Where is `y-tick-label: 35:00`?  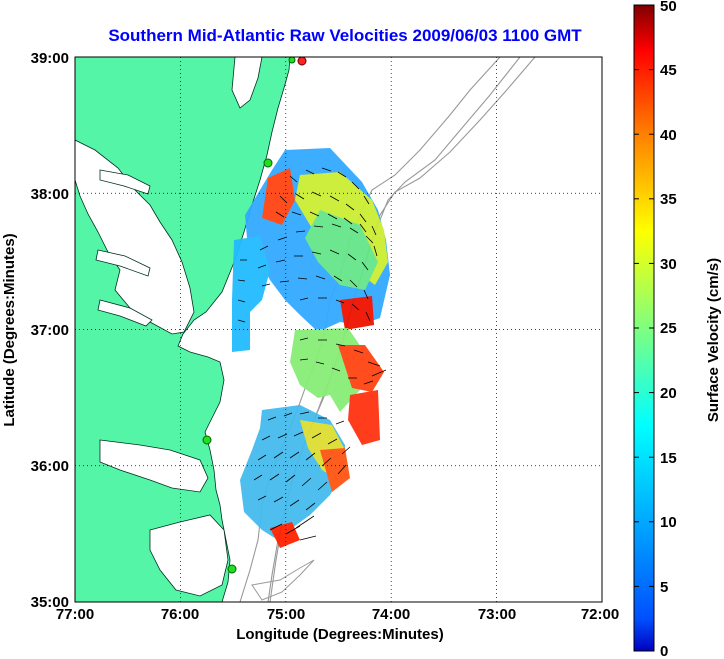
y-tick-label: 35:00 is located at coordinates (50, 602).